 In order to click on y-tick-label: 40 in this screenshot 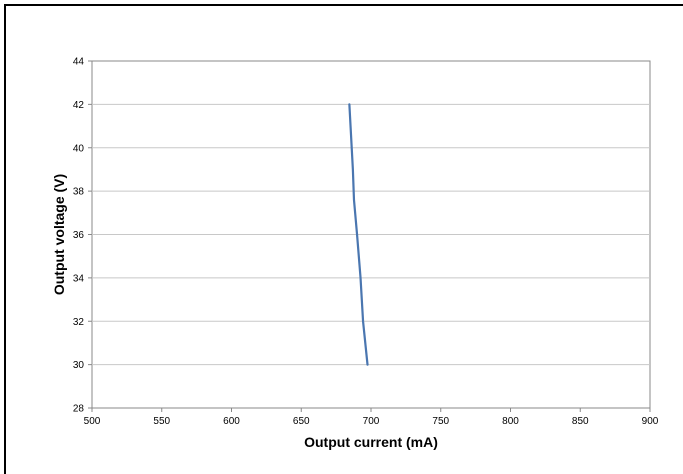, I will do `click(79, 148)`.